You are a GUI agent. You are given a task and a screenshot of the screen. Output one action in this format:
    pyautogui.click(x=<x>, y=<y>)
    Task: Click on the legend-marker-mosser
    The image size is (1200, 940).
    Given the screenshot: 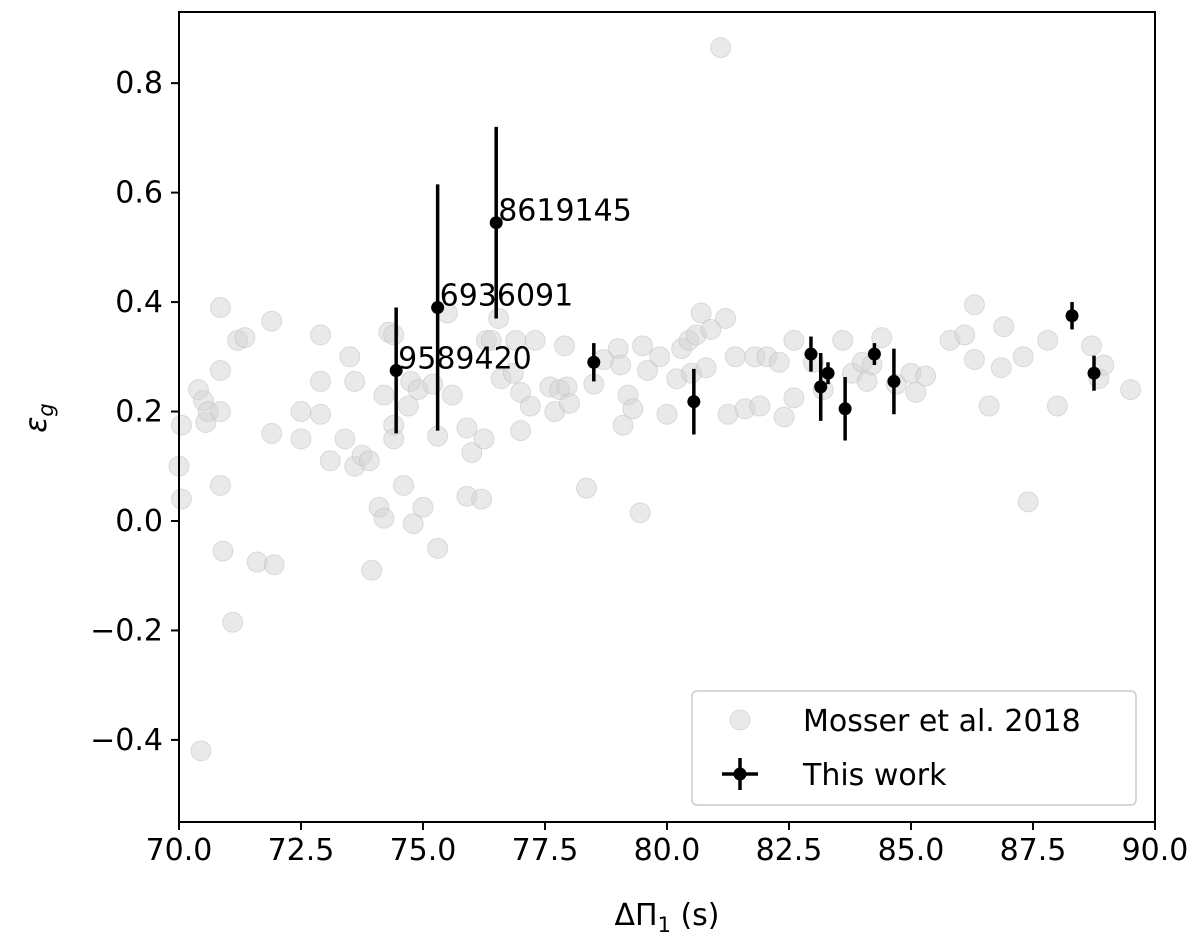 What is the action you would take?
    pyautogui.click(x=740, y=720)
    